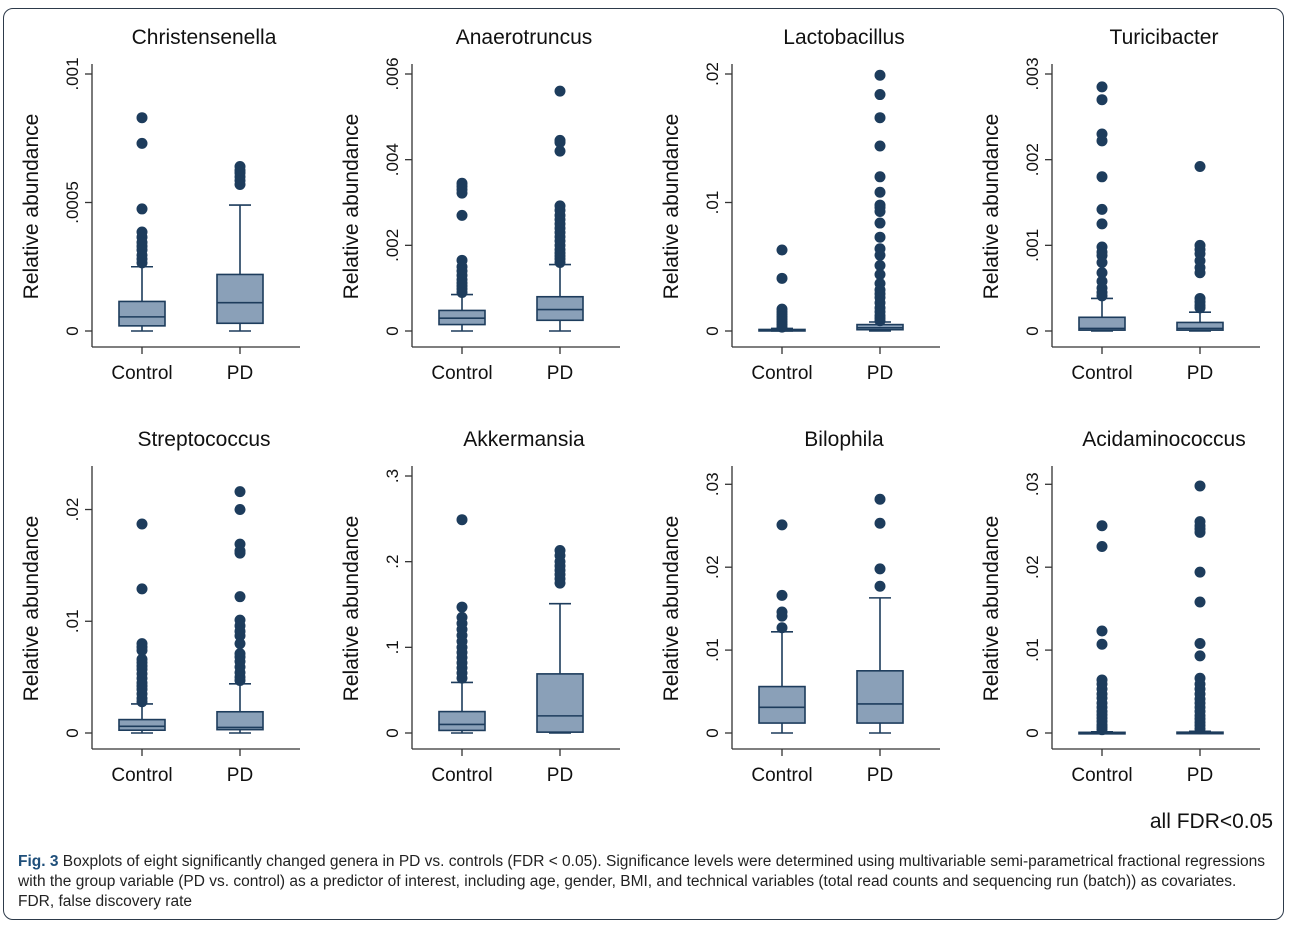 The image size is (1293, 927). Describe the element at coordinates (1164, 37) in the screenshot. I see `panel-title: Turicibacter` at that location.